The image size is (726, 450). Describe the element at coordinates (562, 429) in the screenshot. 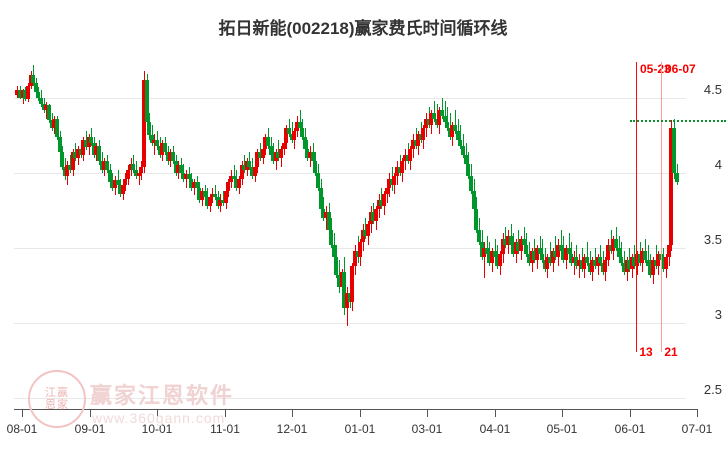

I see `x-axis-label: 05-01` at that location.